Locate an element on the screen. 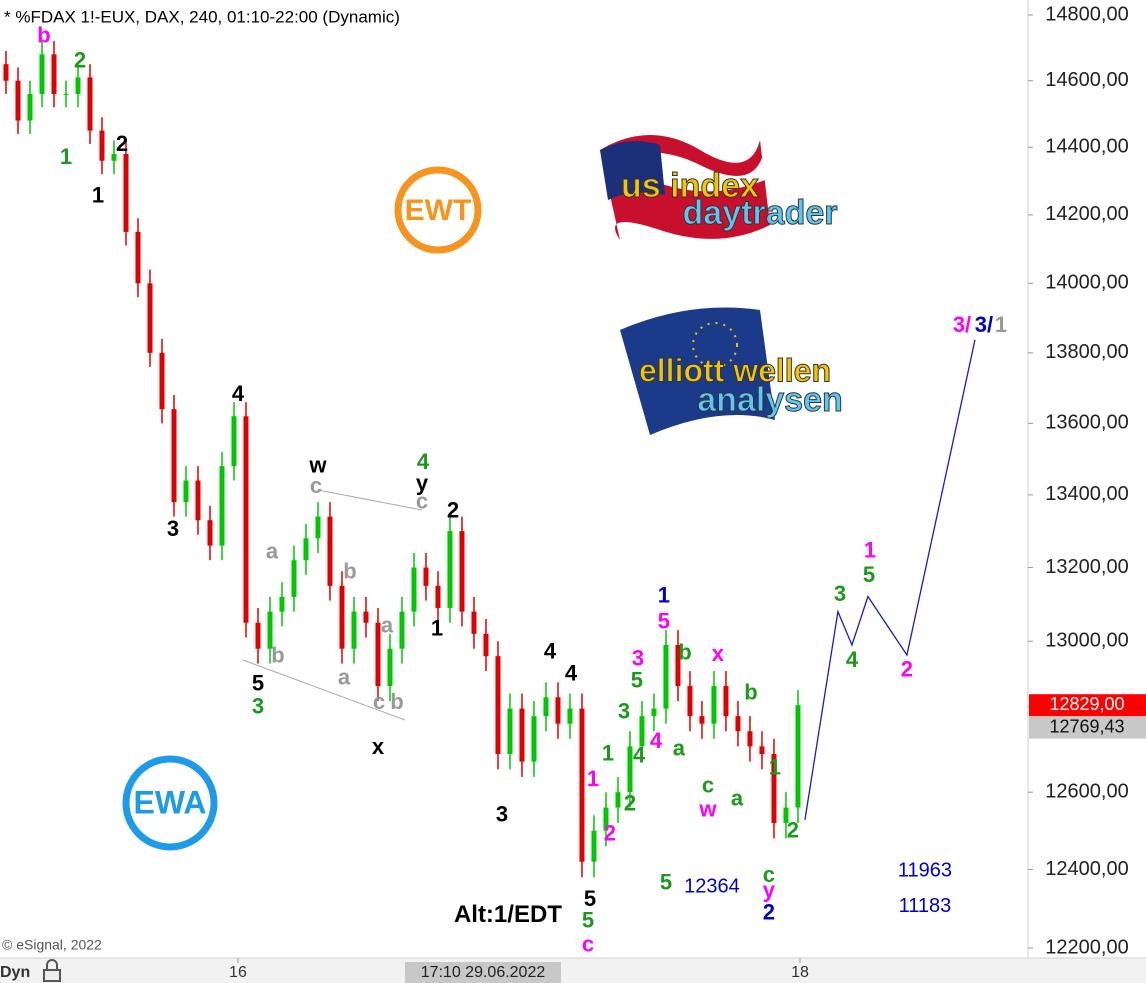 Image resolution: width=1146 pixels, height=983 pixels. ewa-logo: EWA is located at coordinates (170, 803).